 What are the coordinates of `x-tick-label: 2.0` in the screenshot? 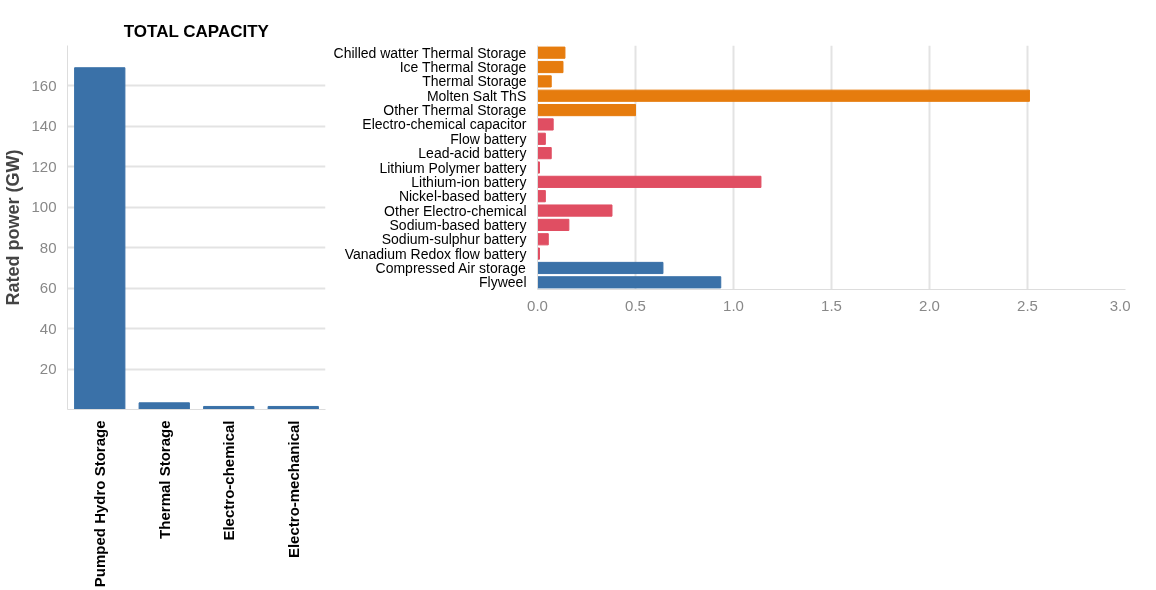 It's located at (929, 305).